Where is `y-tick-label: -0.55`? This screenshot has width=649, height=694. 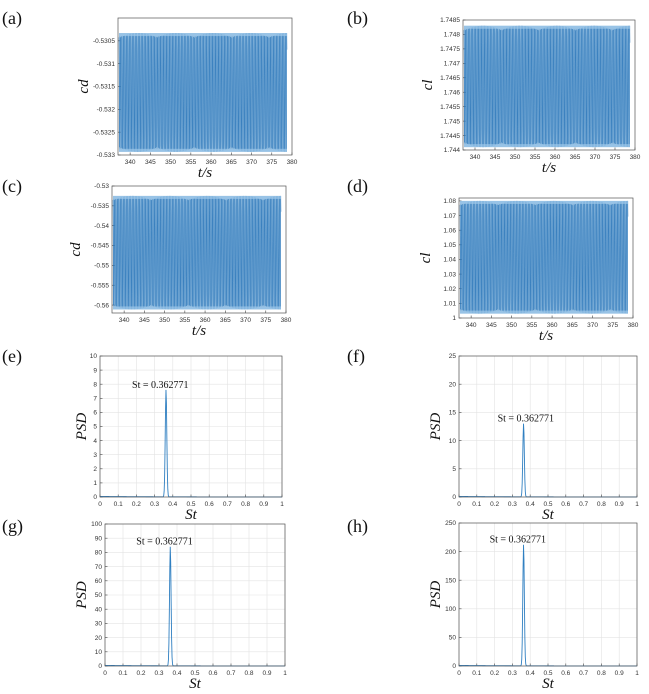
y-tick-label: -0.55 is located at coordinates (101, 266).